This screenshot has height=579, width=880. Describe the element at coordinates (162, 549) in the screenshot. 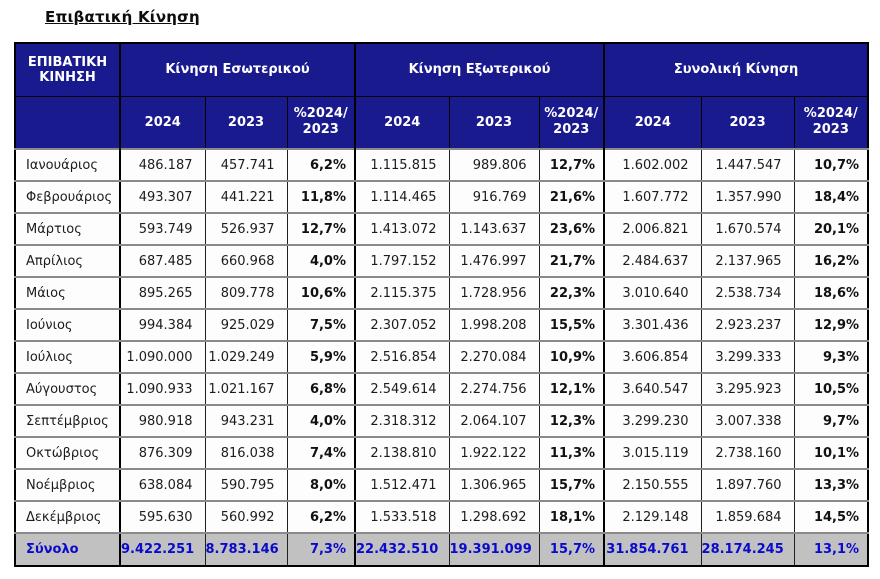

I see `total-value: 9.422.251` at that location.